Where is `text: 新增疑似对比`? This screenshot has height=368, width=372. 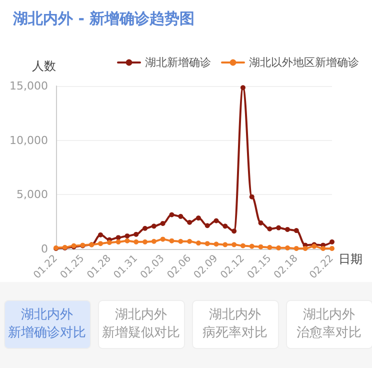
text: 新增疑似对比 is located at coordinates (141, 333).